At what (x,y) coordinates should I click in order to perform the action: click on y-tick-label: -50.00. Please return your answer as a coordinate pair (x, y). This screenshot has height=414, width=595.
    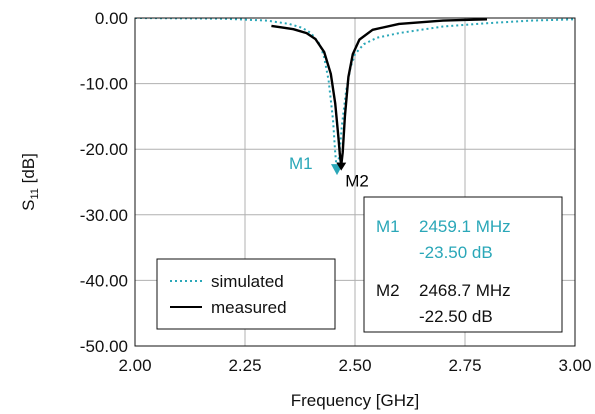
    Looking at the image, I should click on (104, 346).